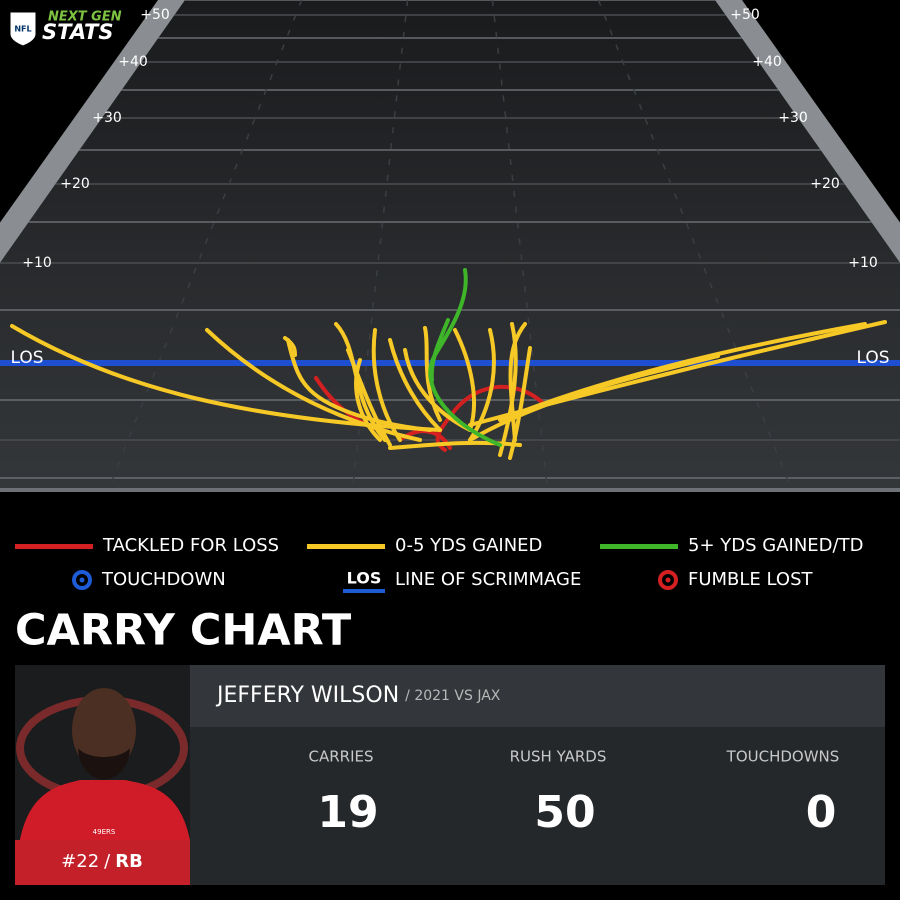 The width and height of the screenshot is (900, 900). I want to click on player-line: JEFFERY WILSON / 2021 VS JAX, so click(358, 695).